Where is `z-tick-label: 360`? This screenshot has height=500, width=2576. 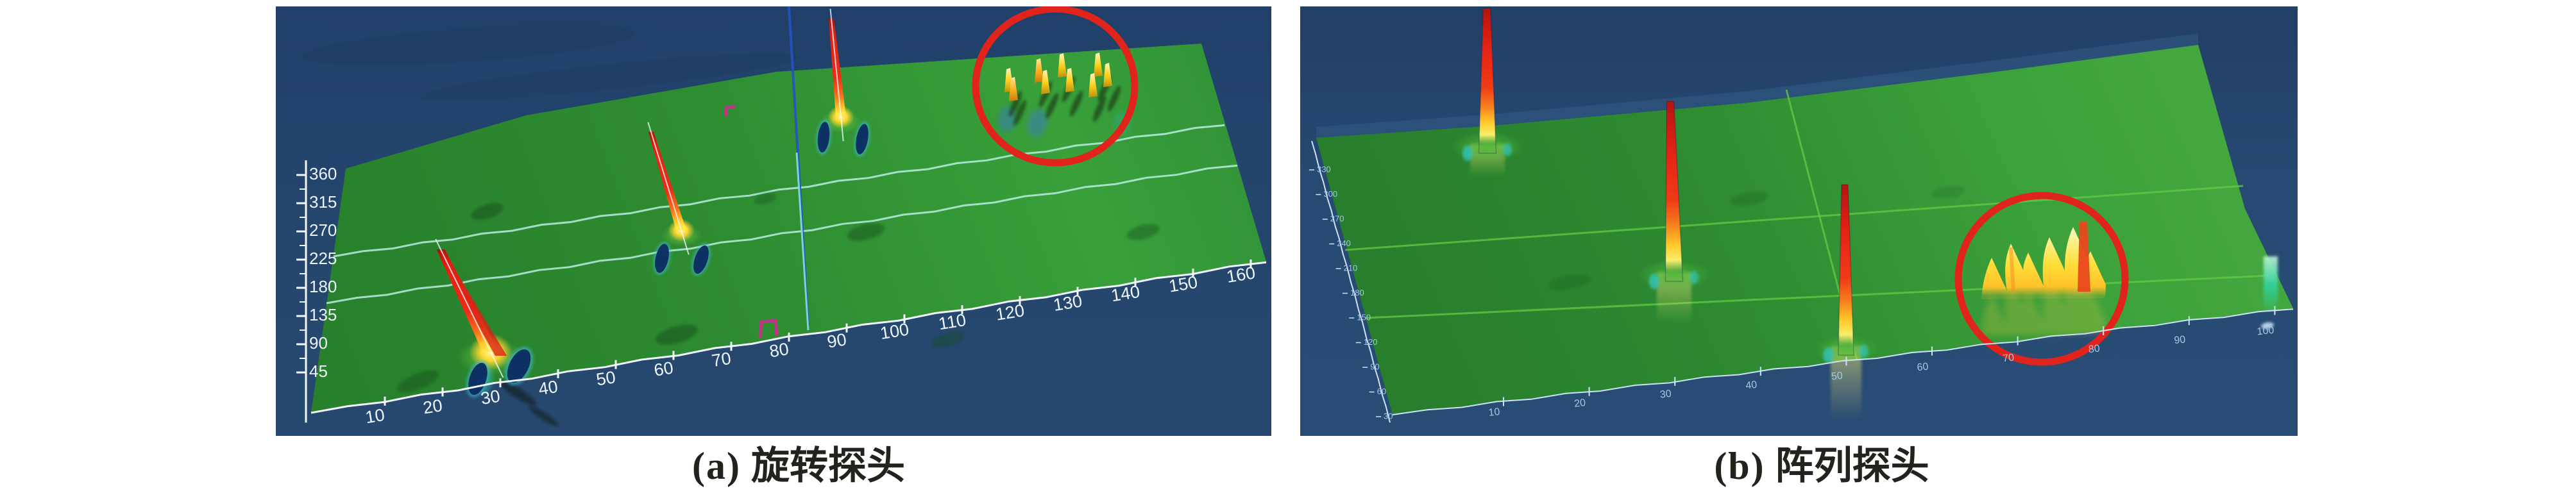
z-tick-label: 360 is located at coordinates (323, 174).